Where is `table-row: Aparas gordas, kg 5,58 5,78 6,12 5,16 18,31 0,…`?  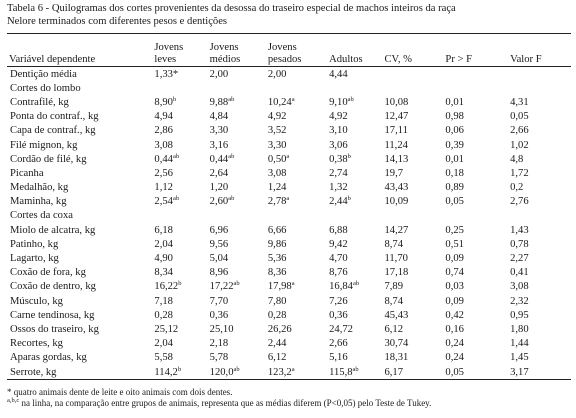
table-row: Aparas gordas, kg 5,58 5,78 6,12 5,16 18,31 0,… is located at coordinates (289, 358).